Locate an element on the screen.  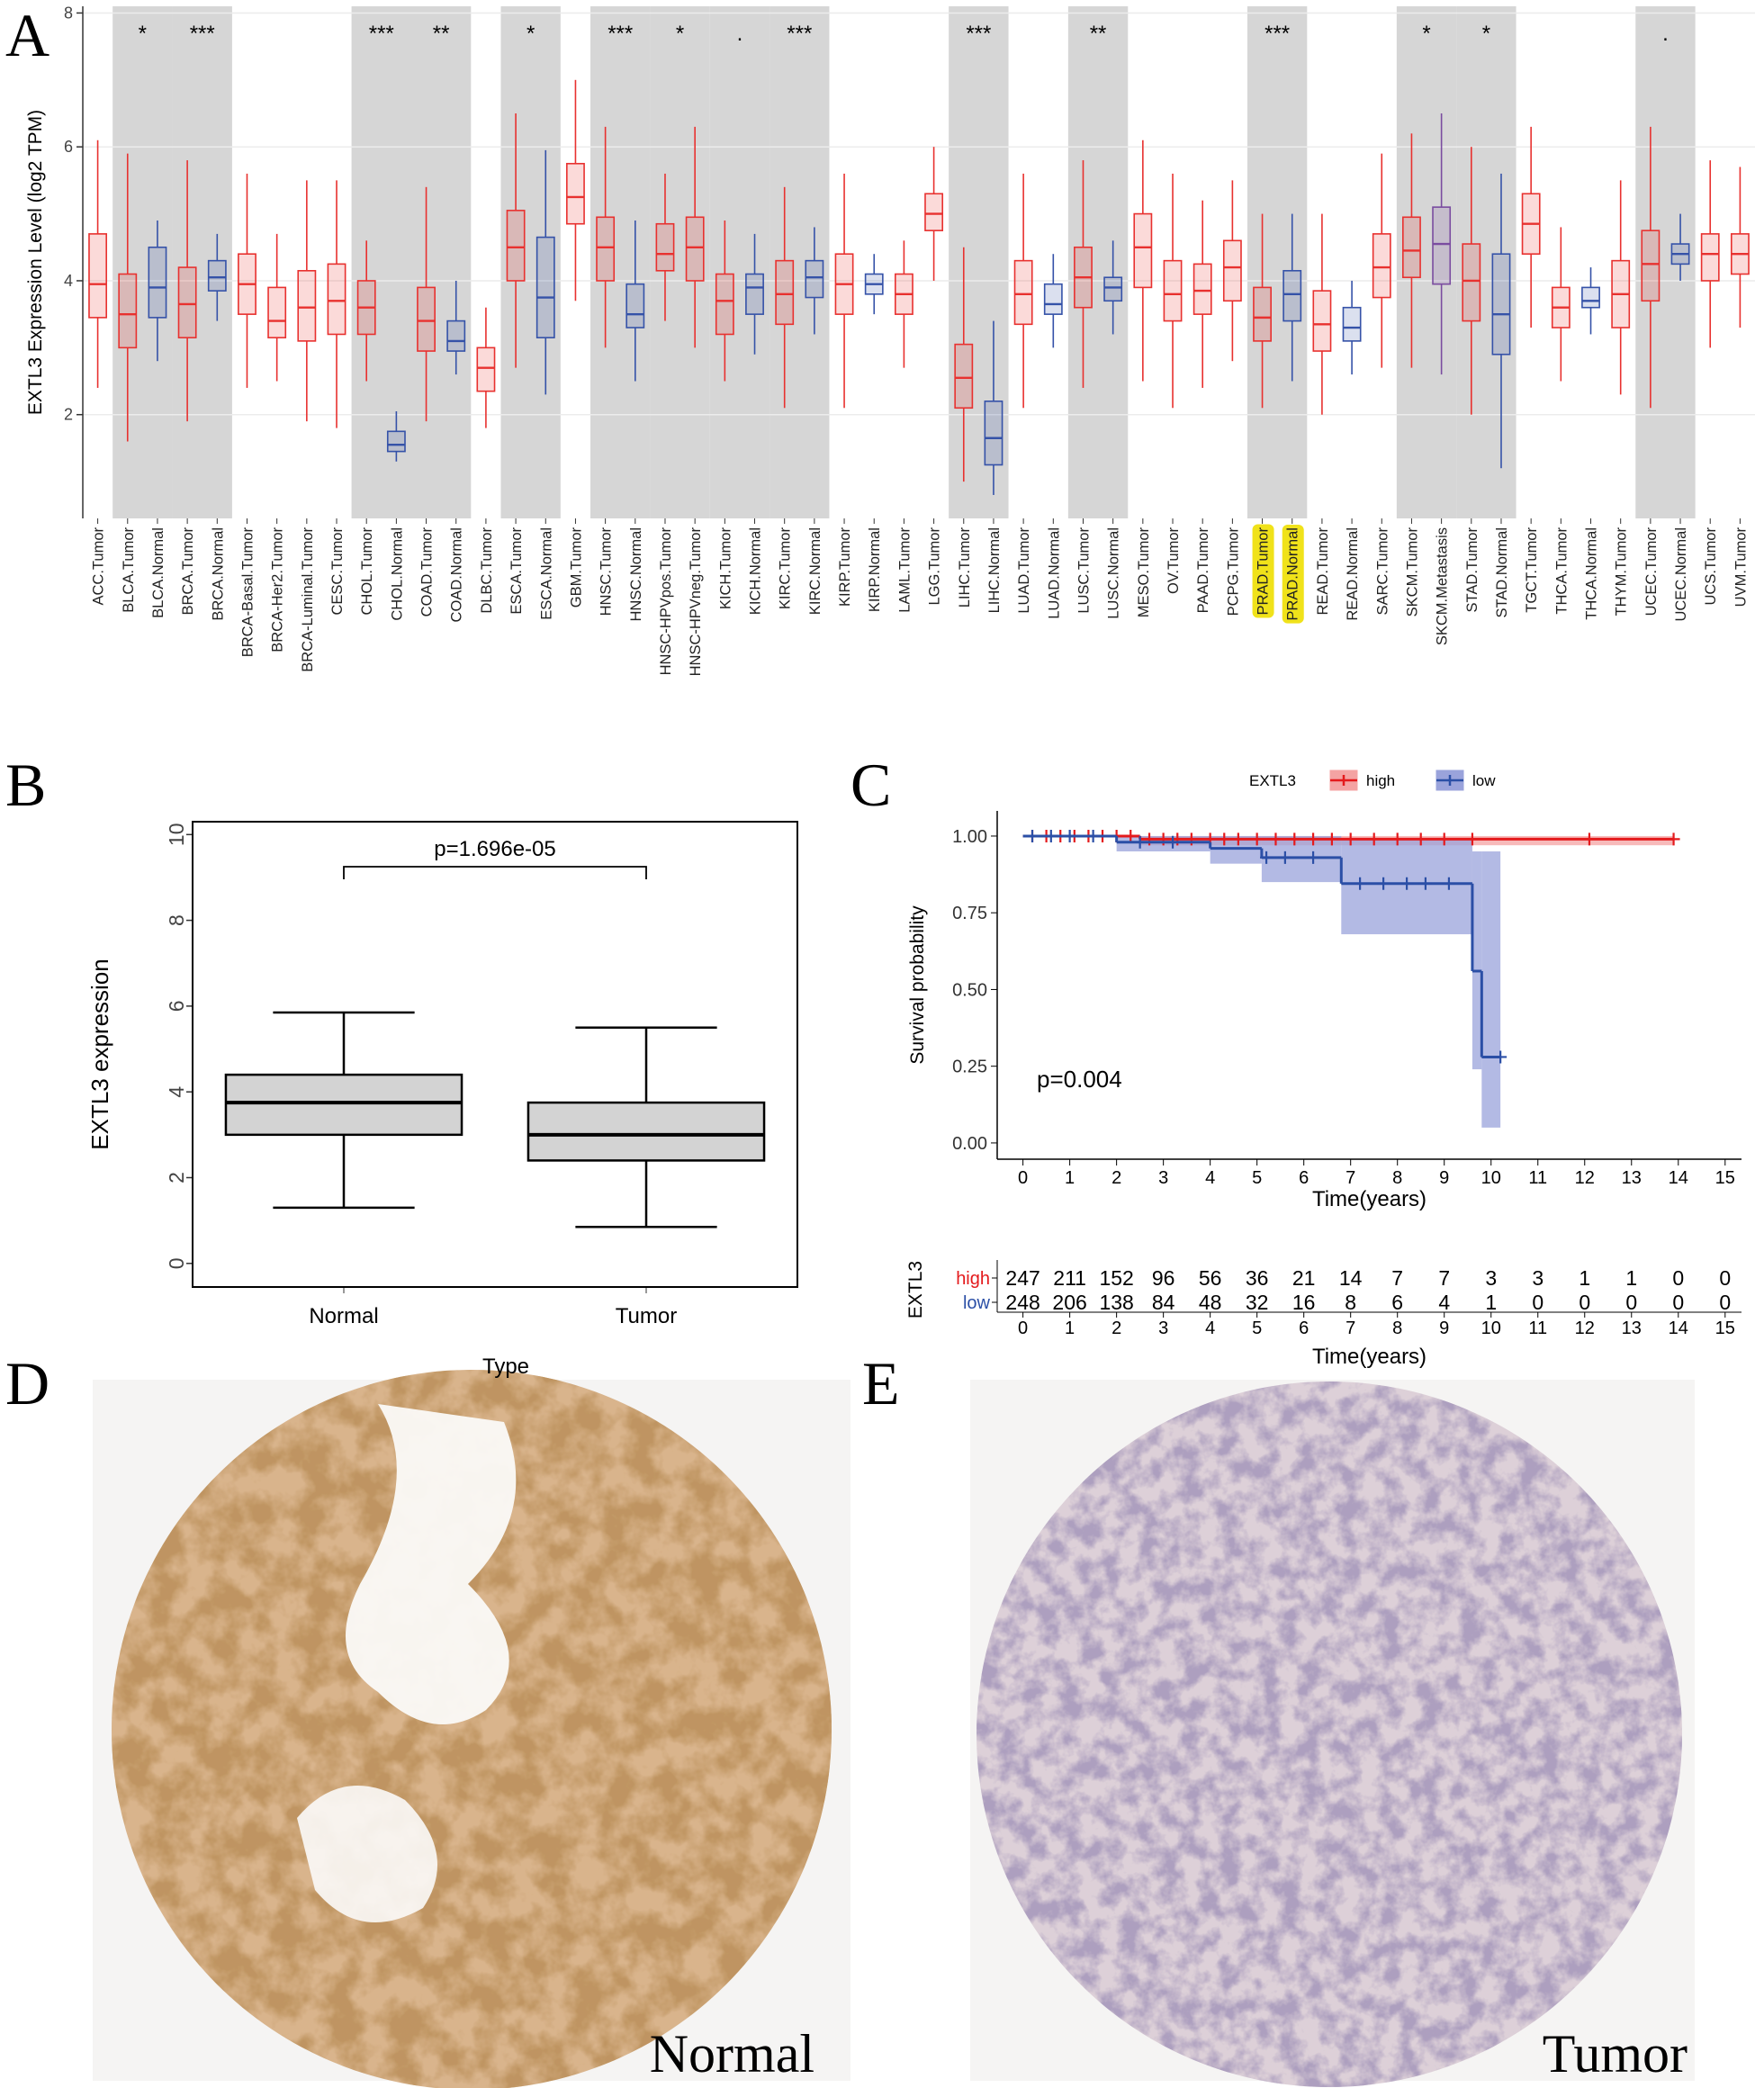
panel-letter: E is located at coordinates (881, 1384).